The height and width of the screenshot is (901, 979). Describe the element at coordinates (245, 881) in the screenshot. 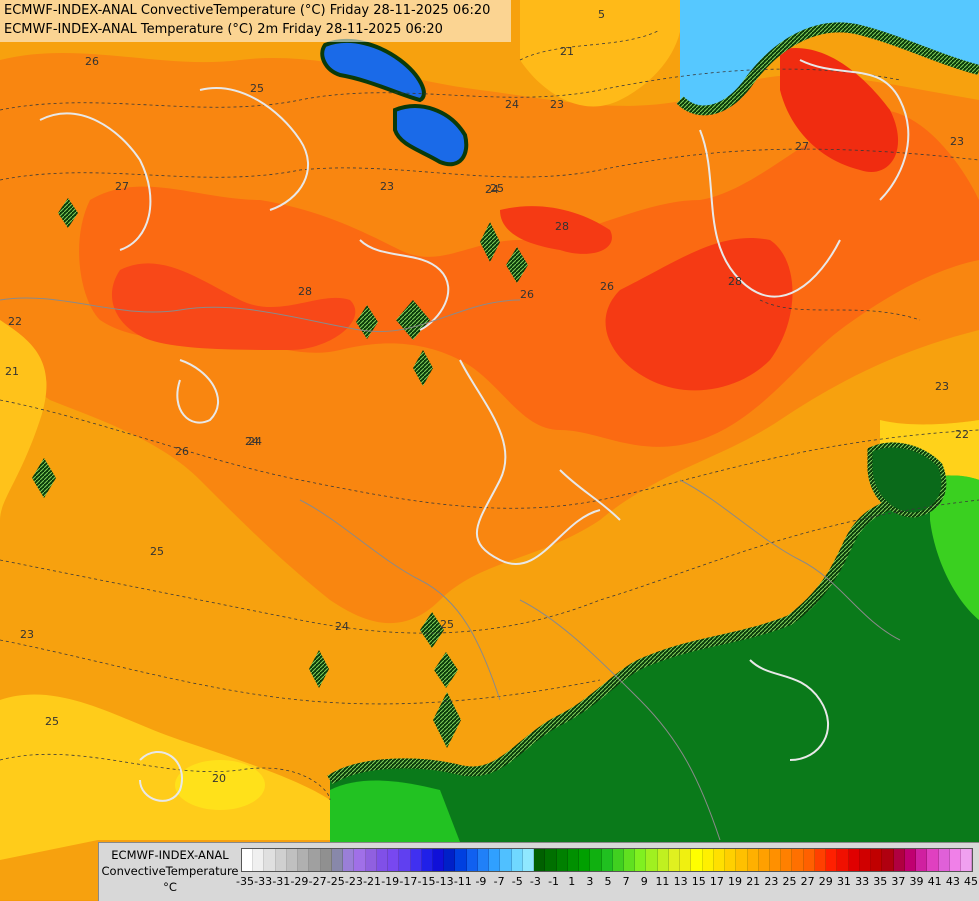

I see `legend-tick-label: -35` at that location.